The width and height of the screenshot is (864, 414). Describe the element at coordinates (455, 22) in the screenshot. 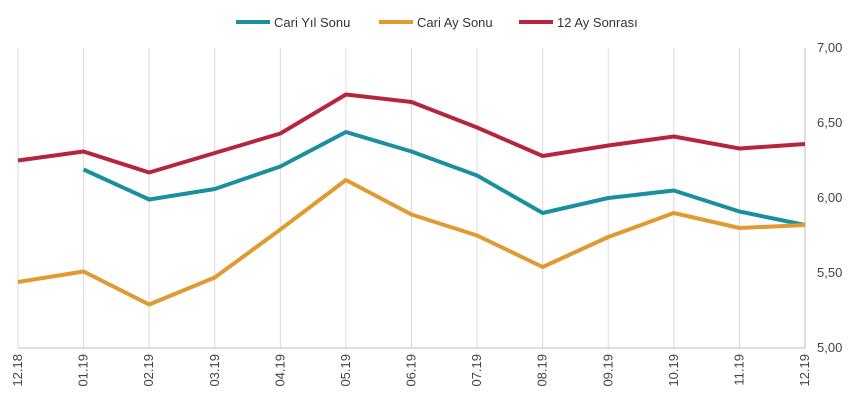

I see `legend-label: Cari Ay Sonu` at that location.